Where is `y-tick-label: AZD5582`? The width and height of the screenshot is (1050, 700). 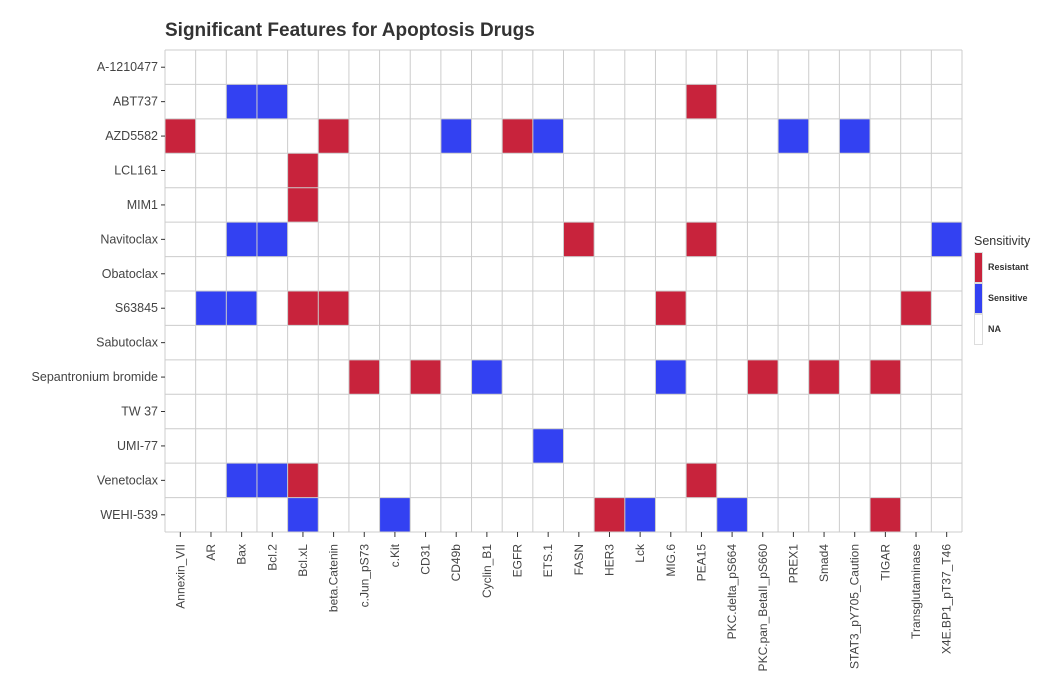
y-tick-label: AZD5582 is located at coordinates (131, 136).